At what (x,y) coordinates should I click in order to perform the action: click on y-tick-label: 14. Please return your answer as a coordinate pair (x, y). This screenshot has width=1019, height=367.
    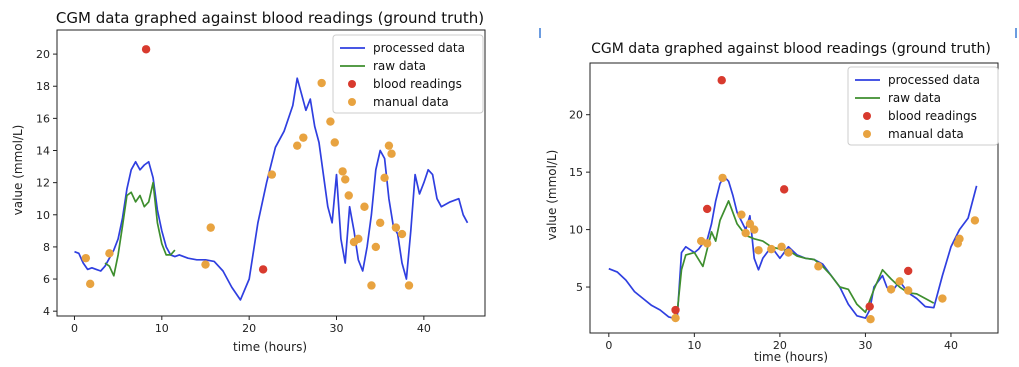
    Looking at the image, I should click on (43, 151).